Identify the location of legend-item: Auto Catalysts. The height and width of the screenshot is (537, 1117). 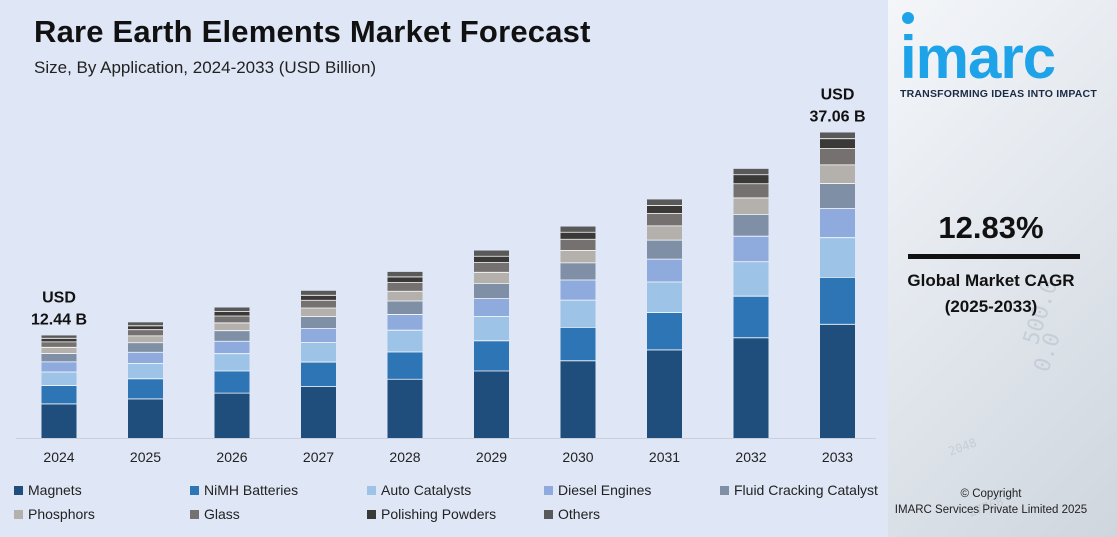
(419, 490).